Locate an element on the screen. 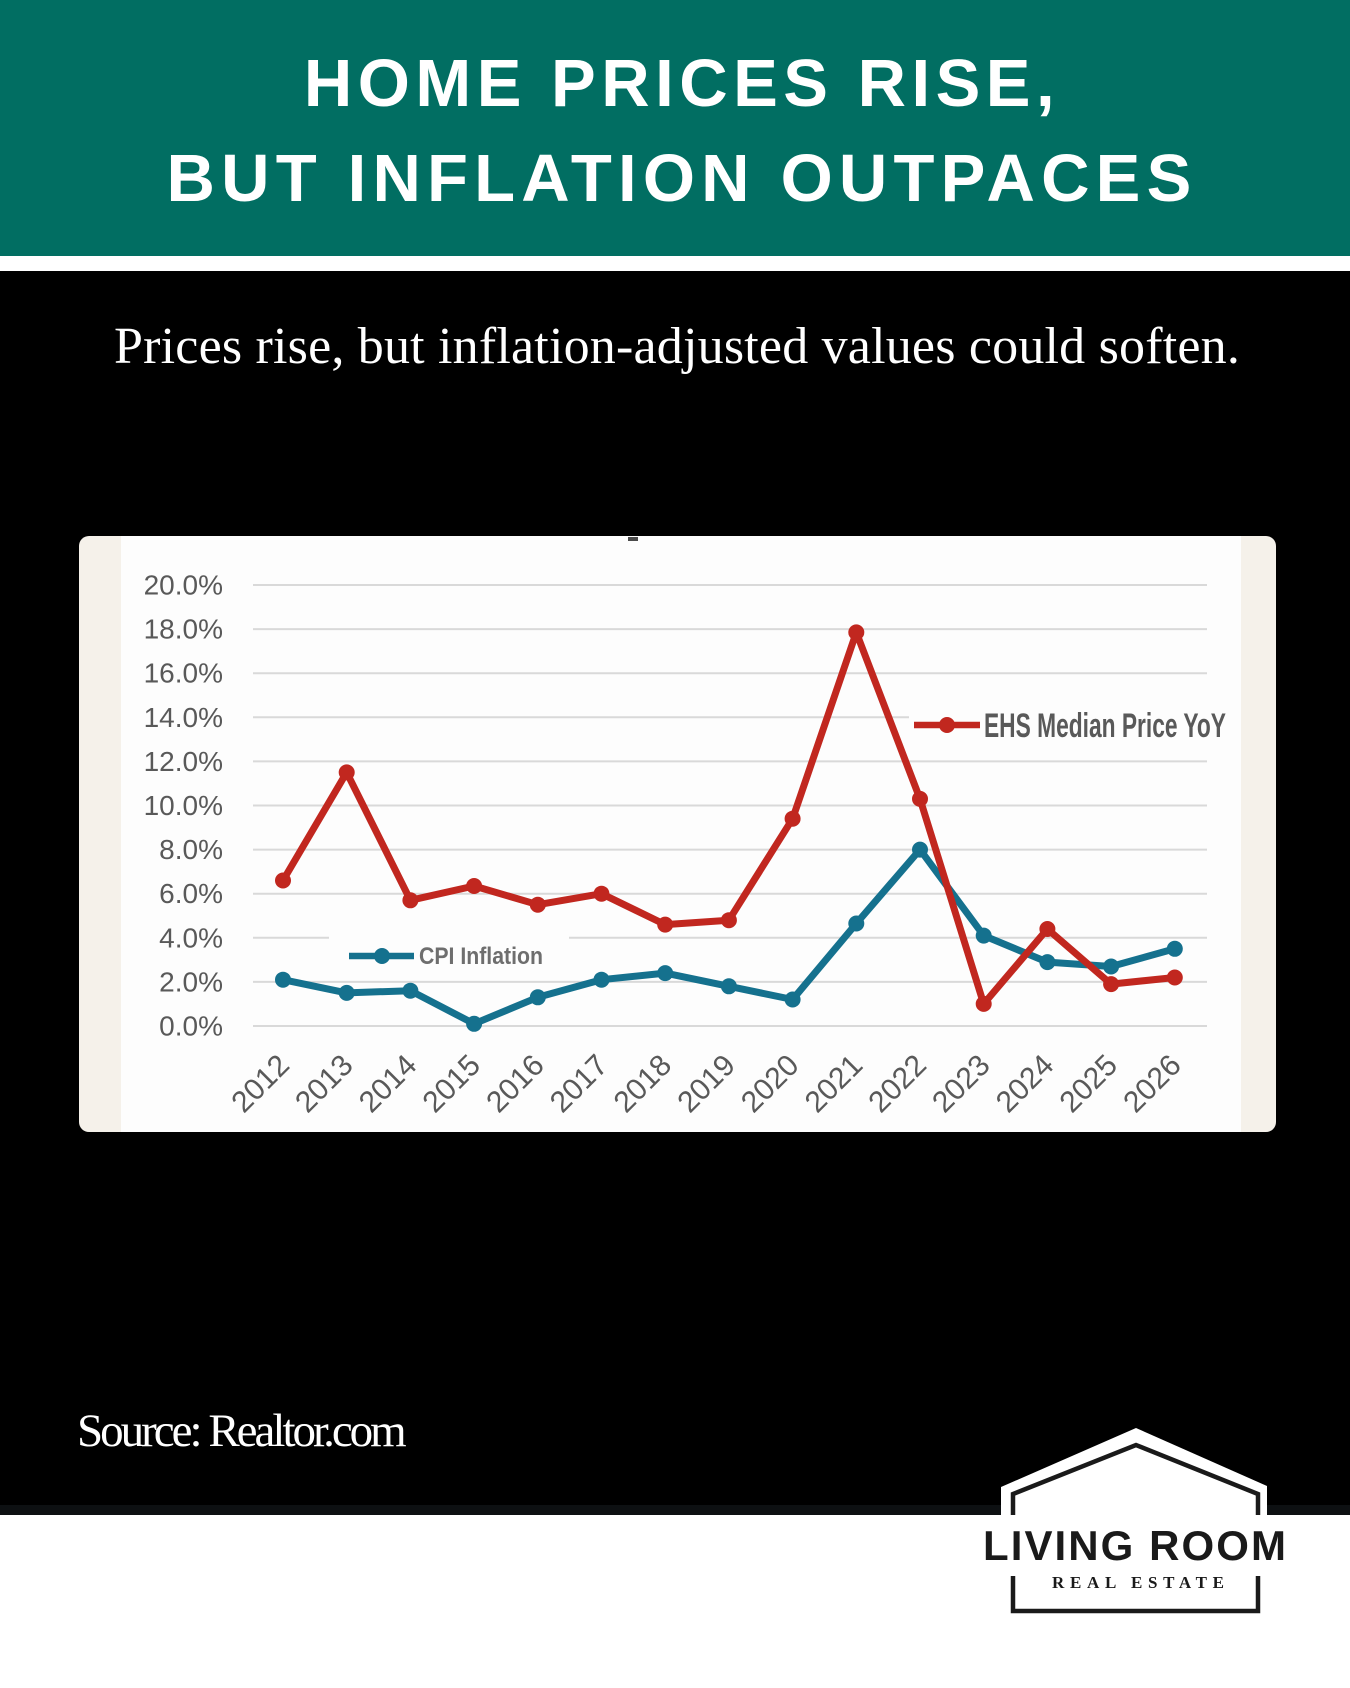 This screenshot has width=1350, height=1688. svg-text: LIVING ROOM is located at coordinates (1134, 1545).